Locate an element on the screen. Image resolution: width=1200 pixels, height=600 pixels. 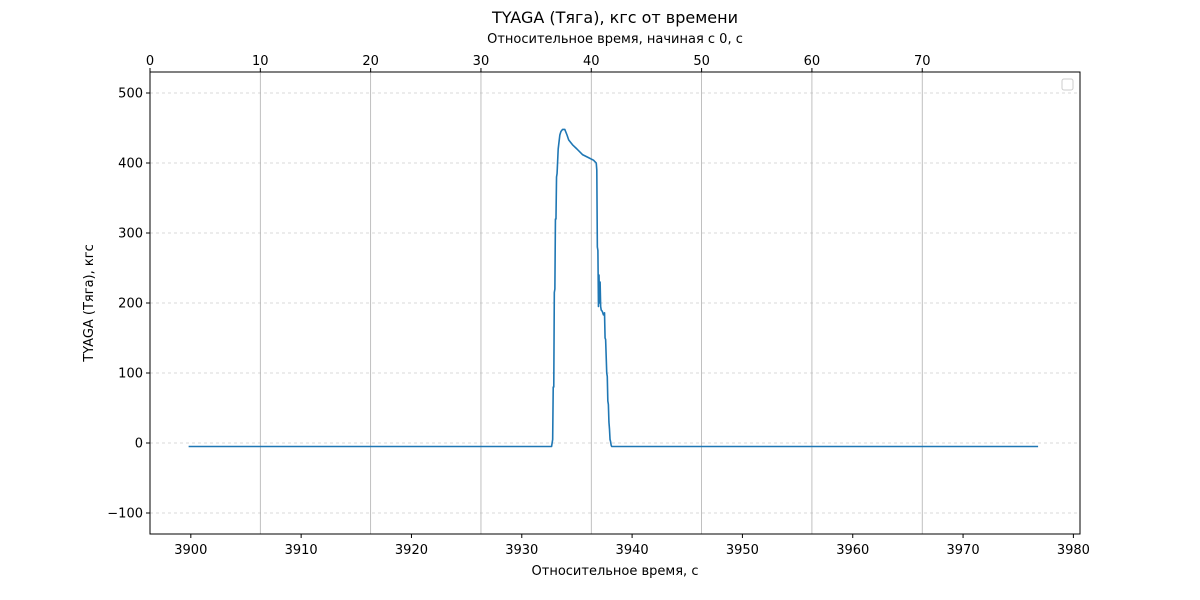
x-tick-label: 3980 is located at coordinates (1073, 550).